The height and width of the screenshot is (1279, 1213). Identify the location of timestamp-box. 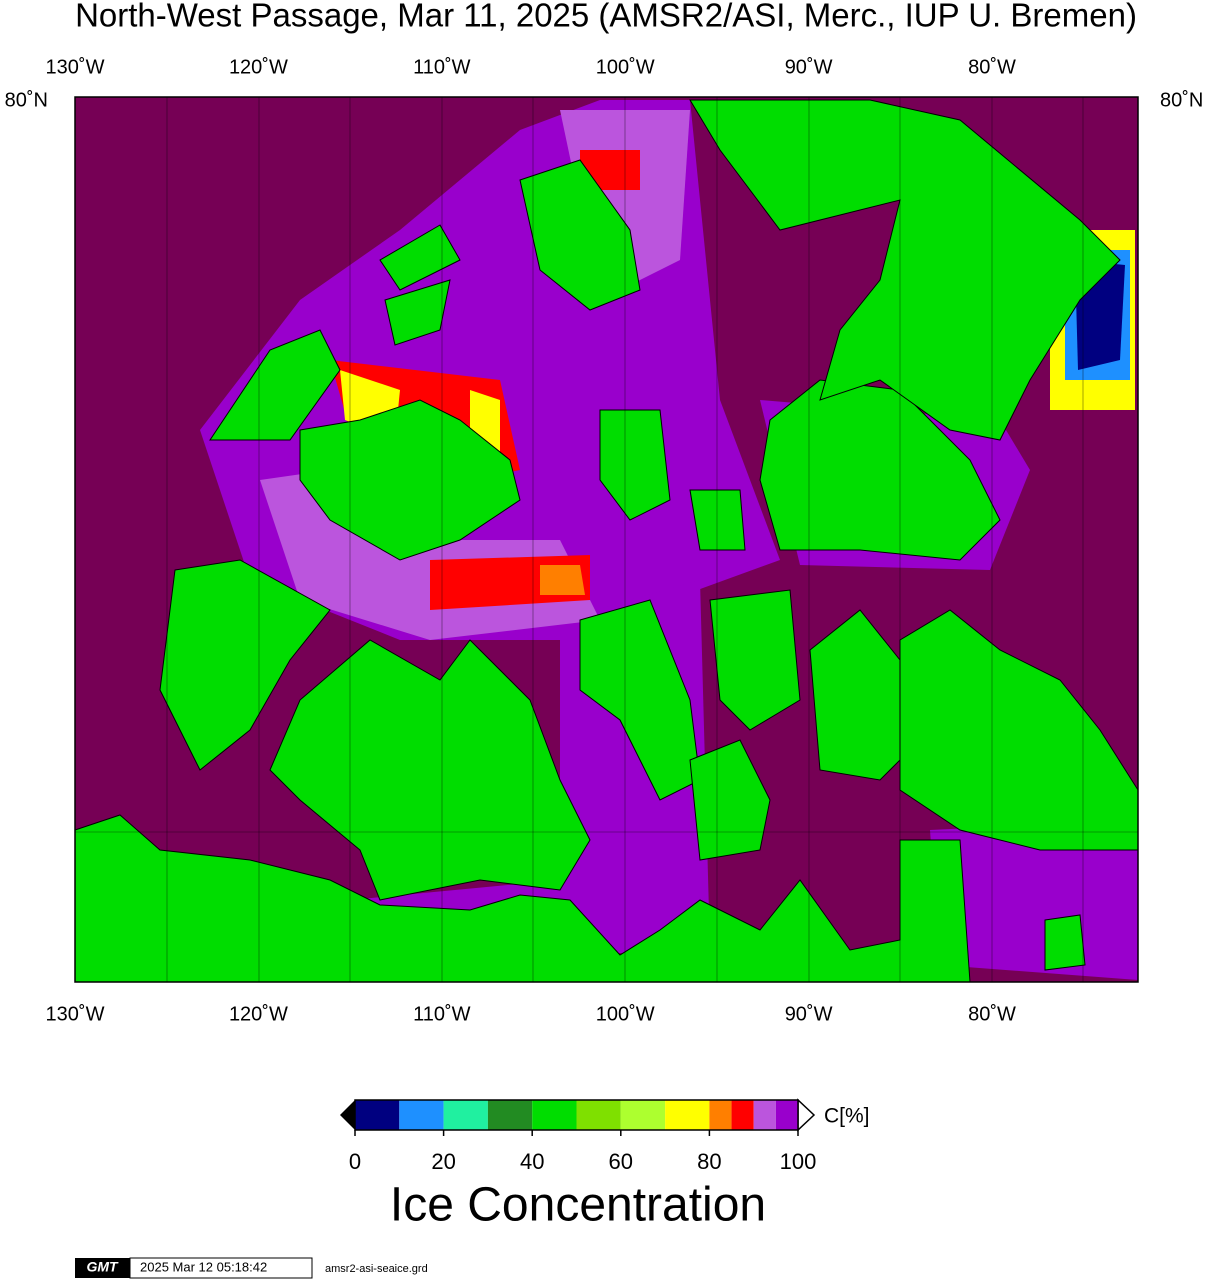
(221, 1268).